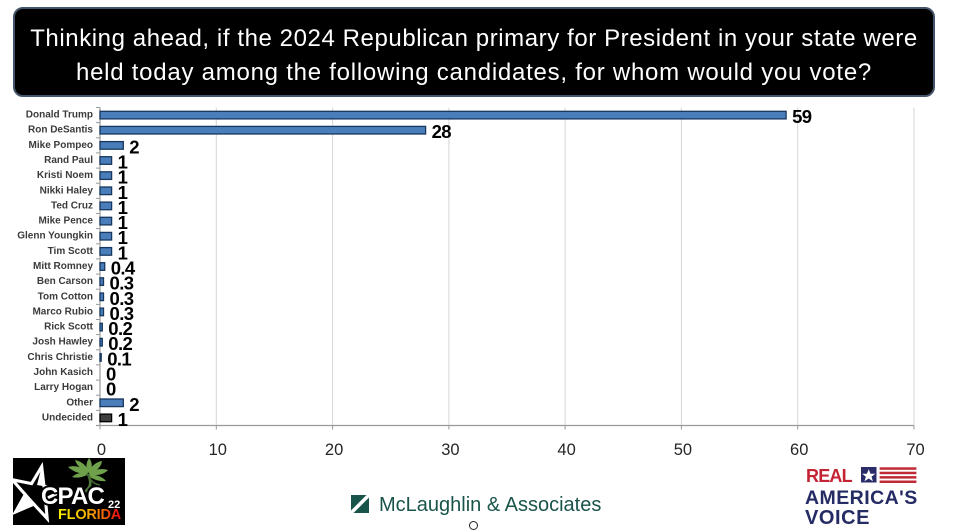 This screenshot has height=530, width=957. Describe the element at coordinates (802, 116) in the screenshot. I see `svg-text: 59` at that location.